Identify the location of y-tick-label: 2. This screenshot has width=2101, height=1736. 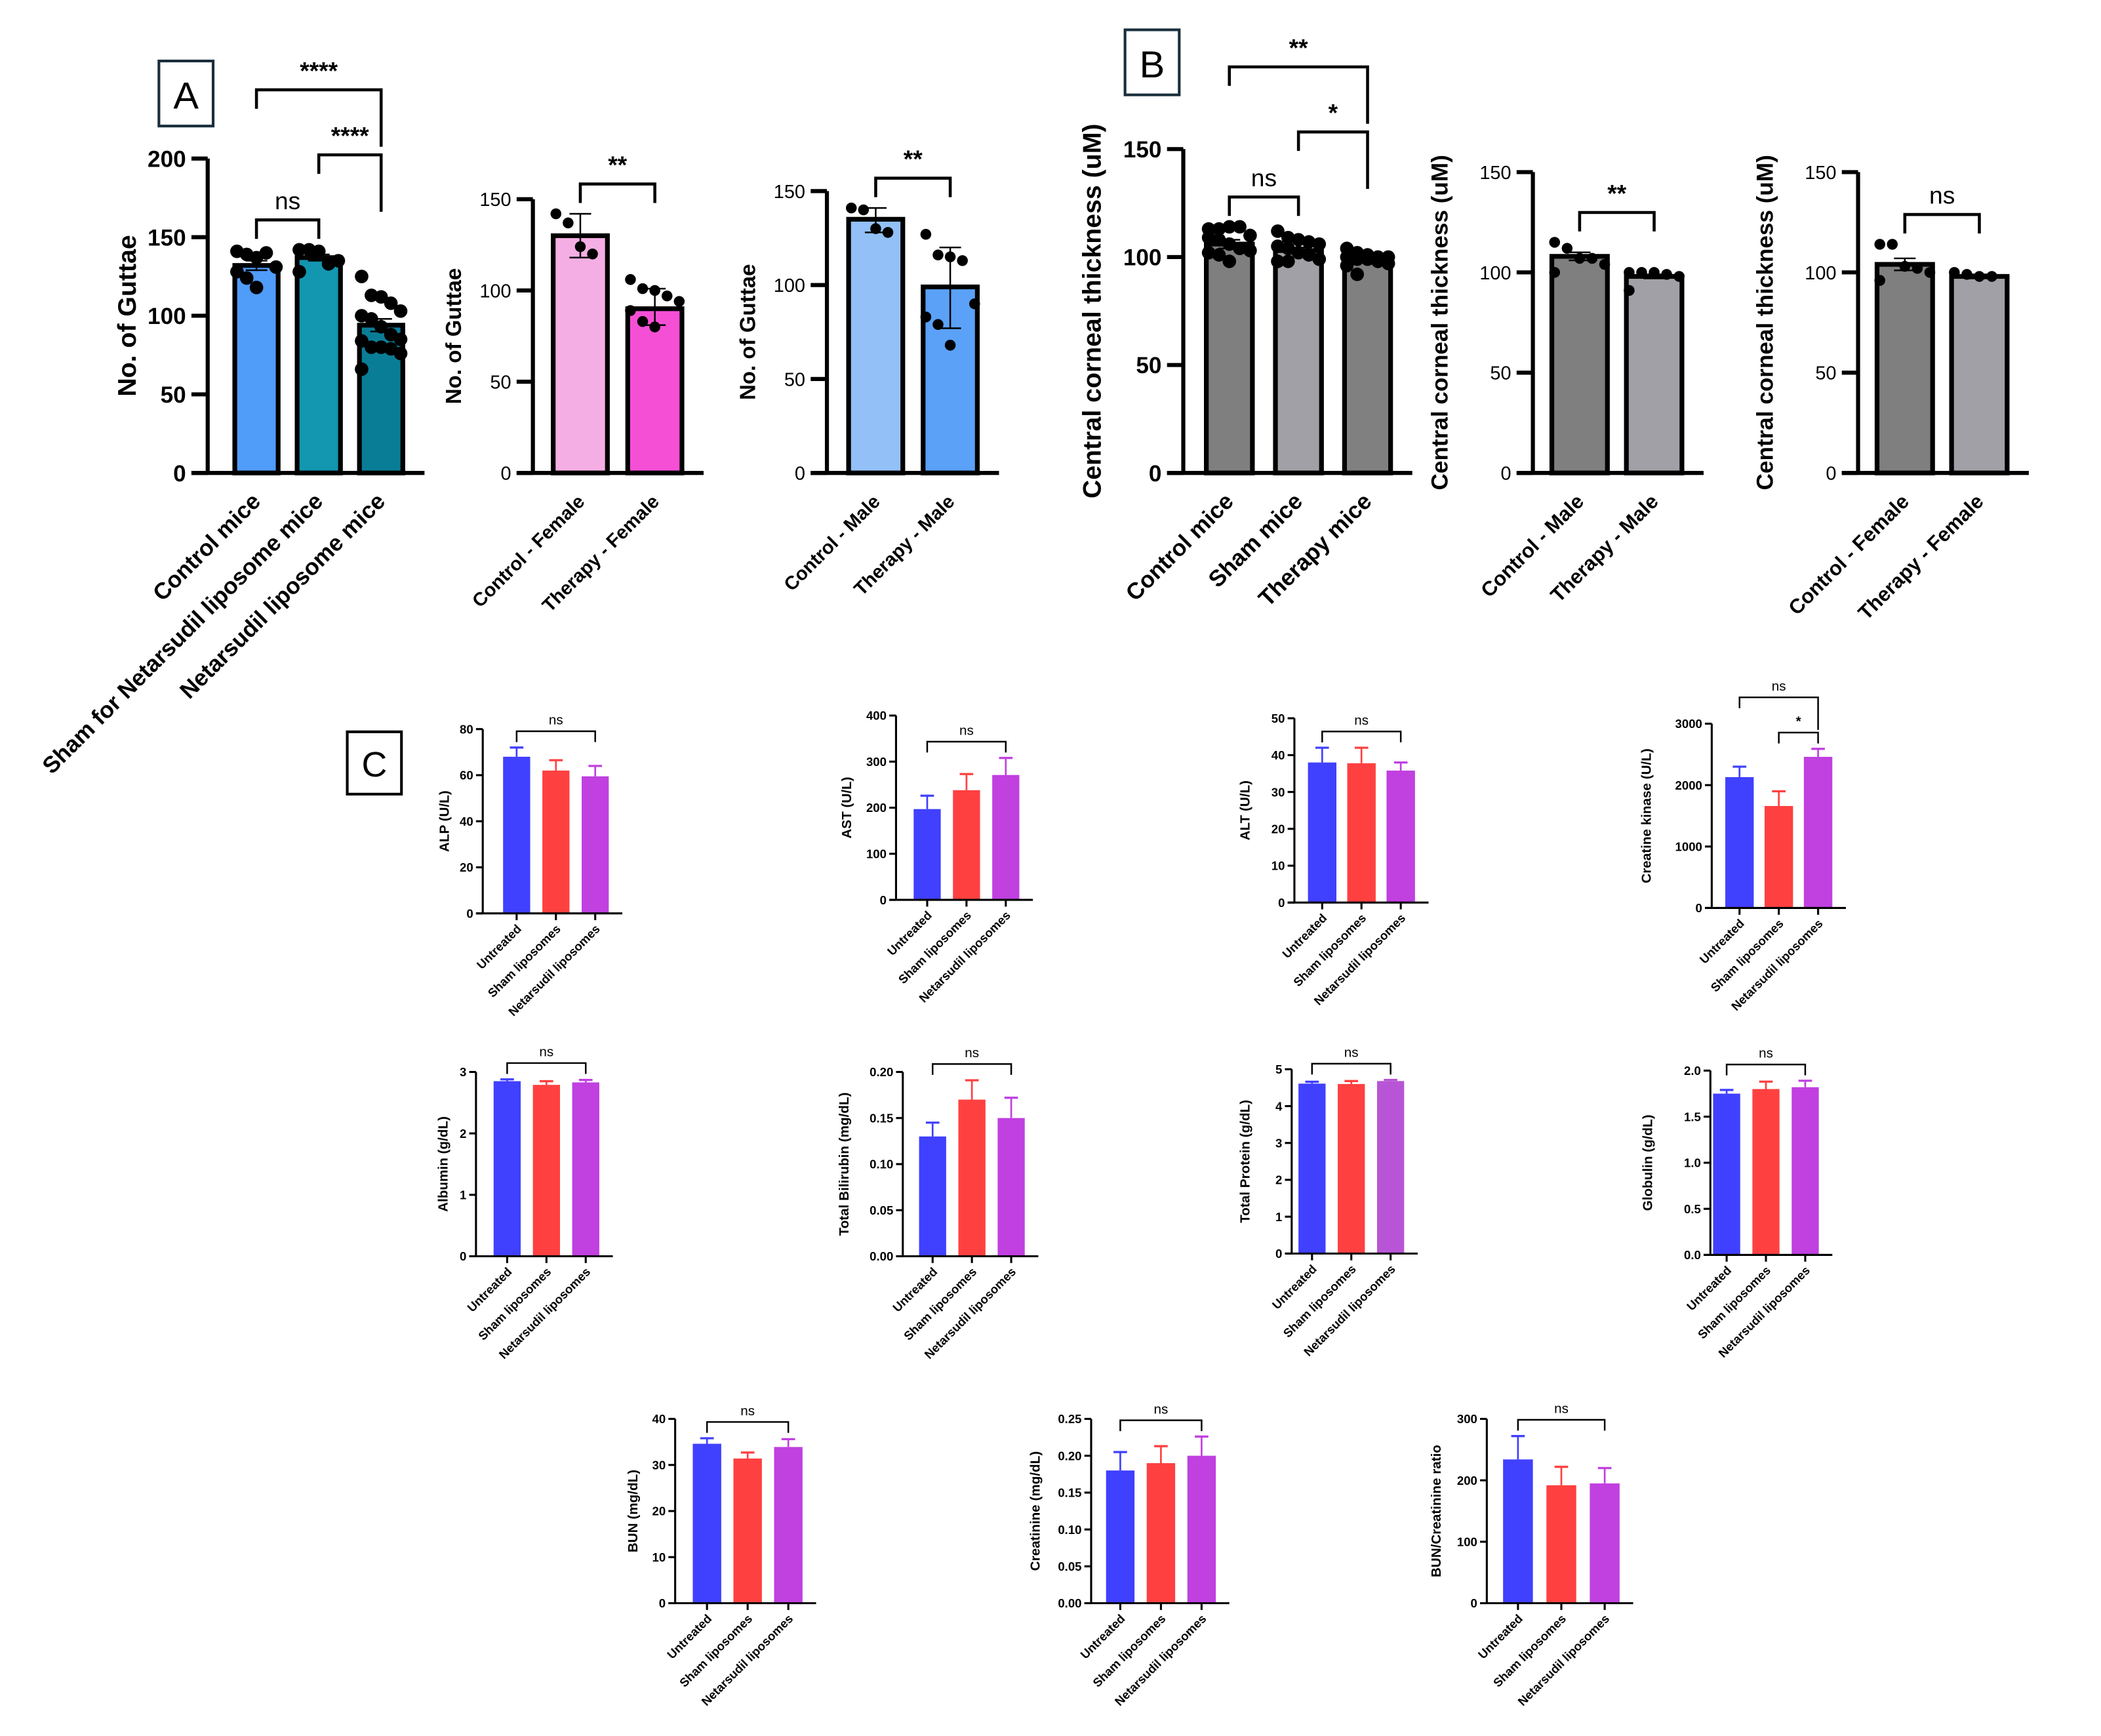
(463, 1134).